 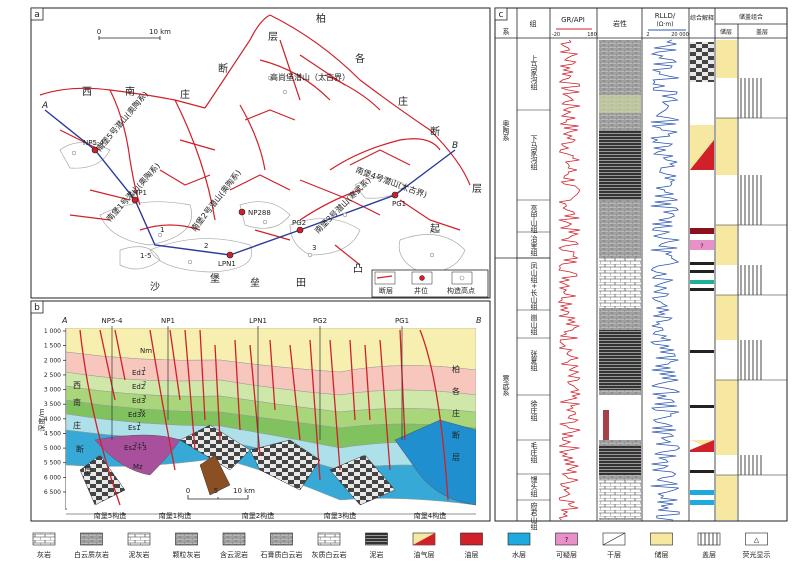 I want to click on rlld-max: 20 000, so click(x=680, y=35).